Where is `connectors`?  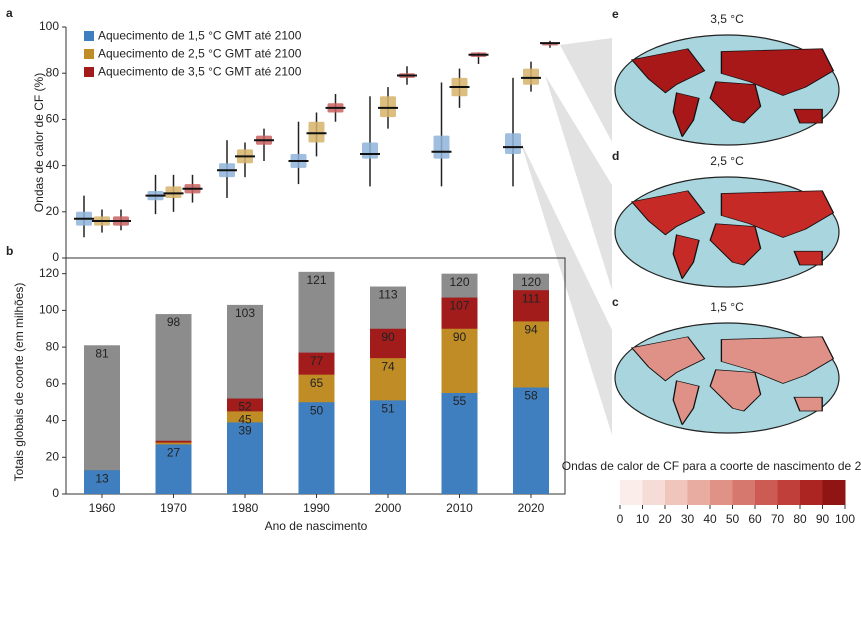
connectors is located at coordinates (566, 236).